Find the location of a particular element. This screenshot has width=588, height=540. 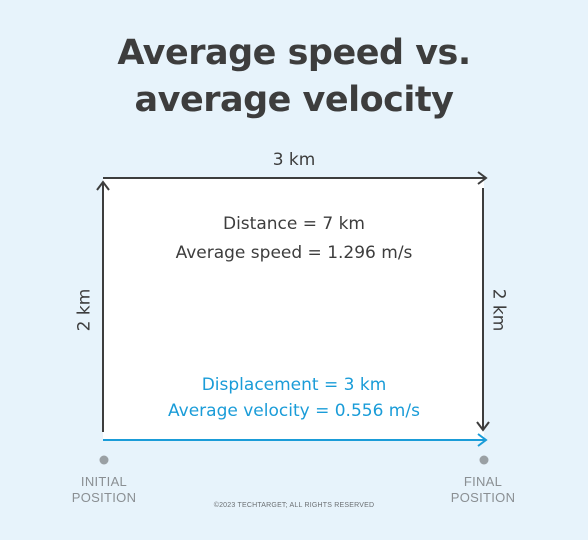

average-speed-text: Average speed = 1.296 m/s is located at coordinates (294, 253).